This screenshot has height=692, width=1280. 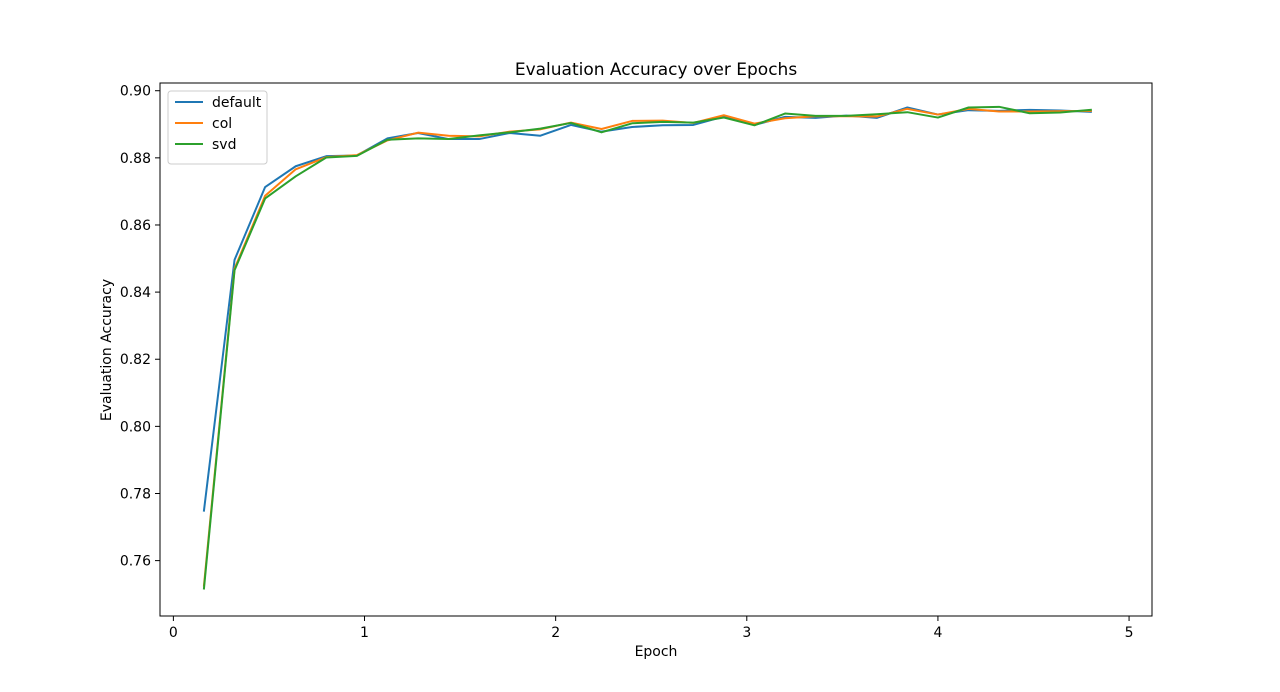 I want to click on x-tick-label: 3, so click(x=746, y=633).